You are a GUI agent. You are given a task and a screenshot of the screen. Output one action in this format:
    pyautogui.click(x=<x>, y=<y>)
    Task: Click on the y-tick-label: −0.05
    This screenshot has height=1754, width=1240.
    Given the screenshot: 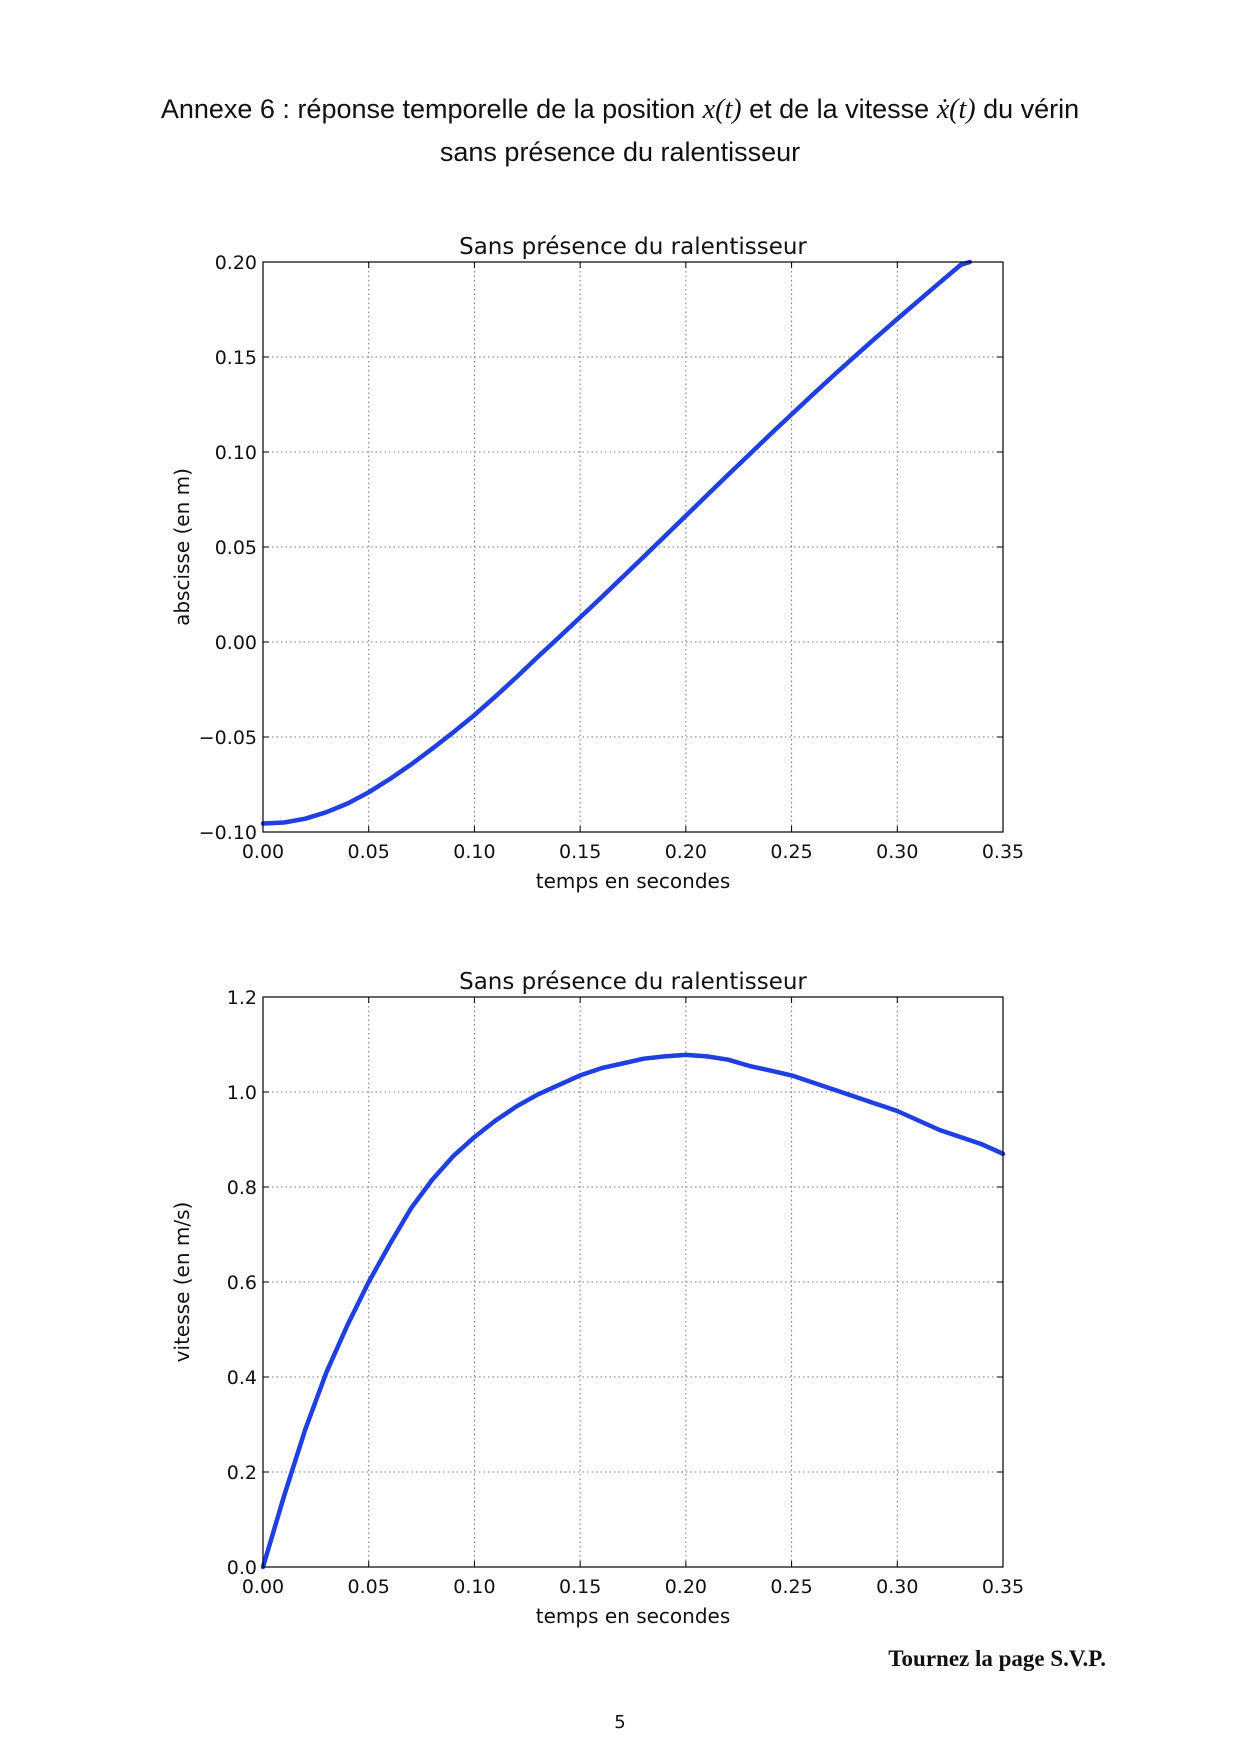 What is the action you would take?
    pyautogui.click(x=228, y=738)
    